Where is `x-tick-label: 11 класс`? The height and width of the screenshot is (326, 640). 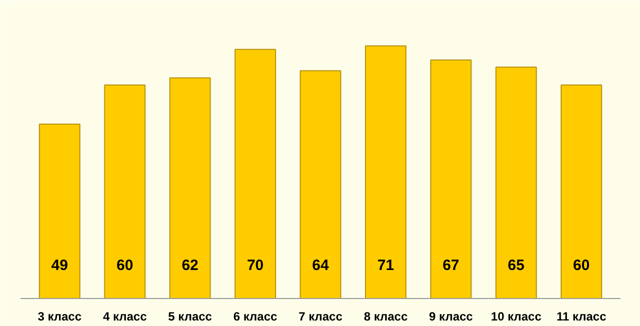 x-tick-label: 11 класс is located at coordinates (581, 317).